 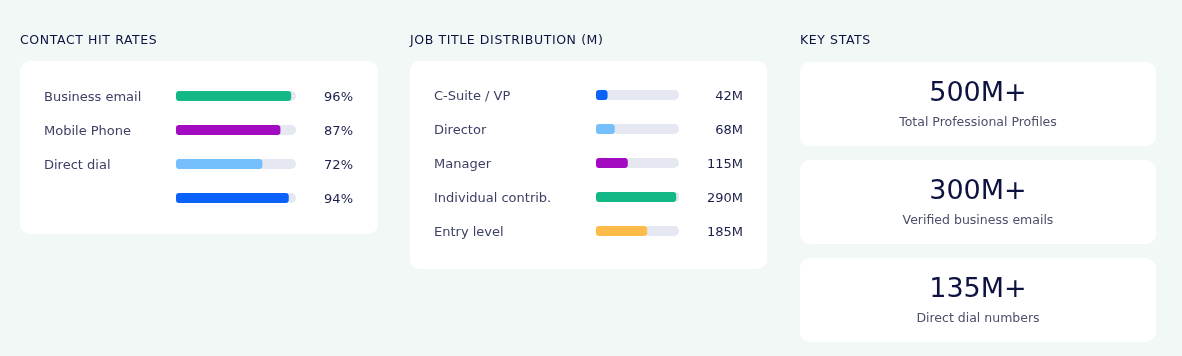 I want to click on data-label: 42M, so click(x=729, y=95).